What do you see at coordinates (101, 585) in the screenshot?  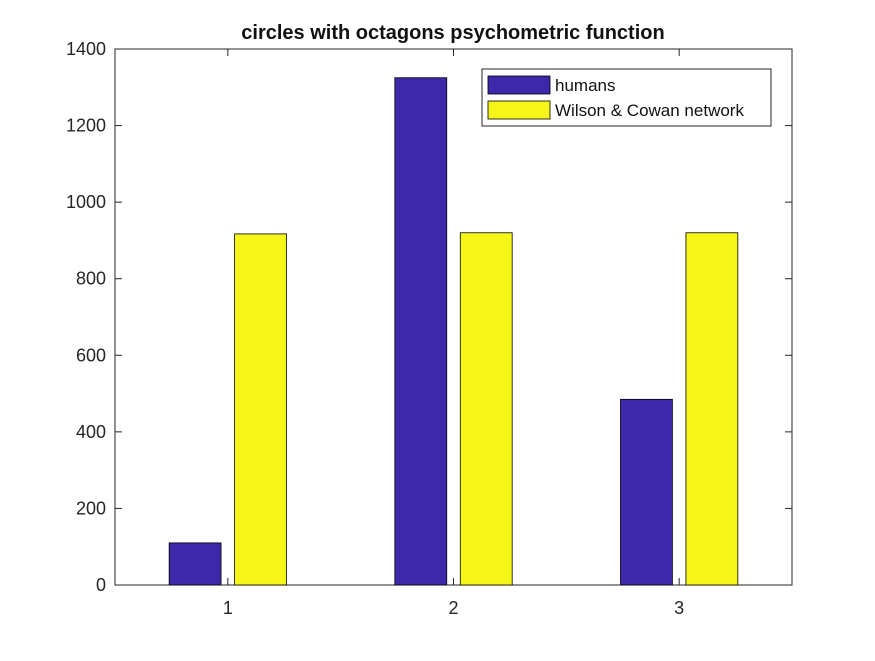 I see `y-tick-label: 0` at bounding box center [101, 585].